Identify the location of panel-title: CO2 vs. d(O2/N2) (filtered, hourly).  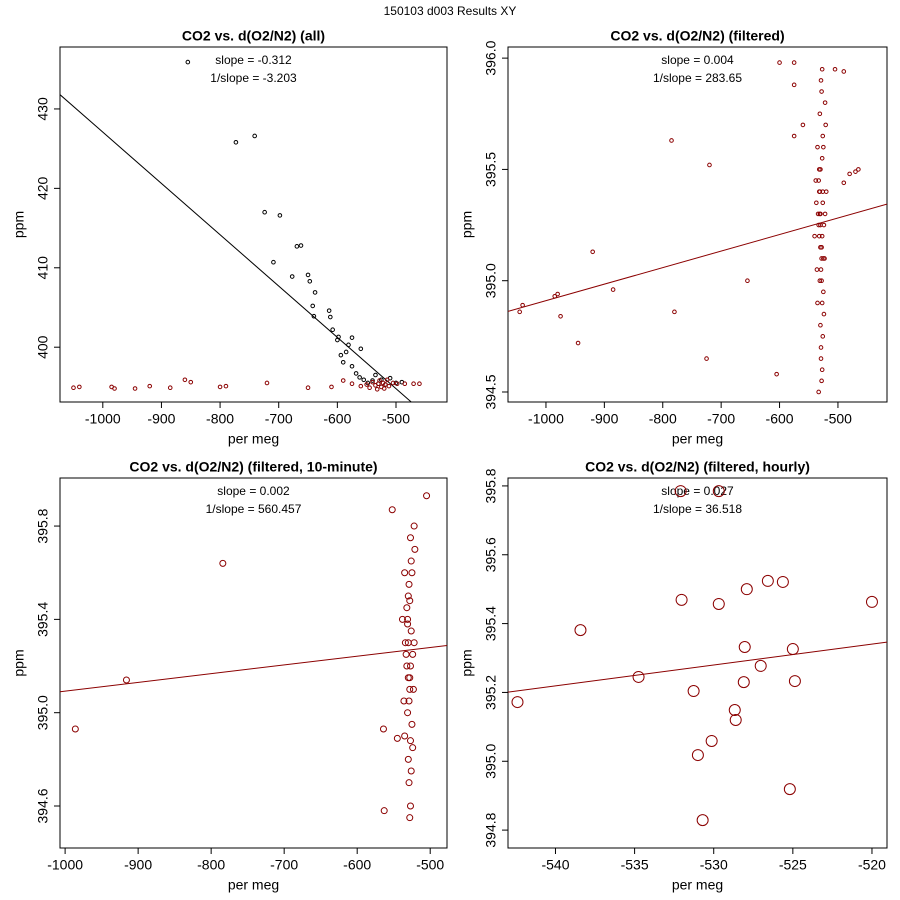
(697, 467).